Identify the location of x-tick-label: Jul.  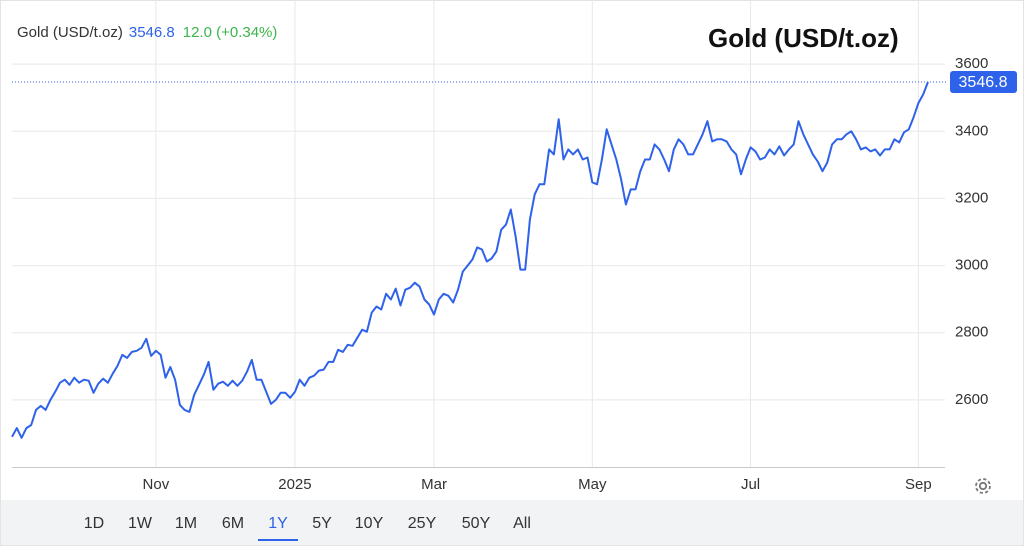
(750, 484).